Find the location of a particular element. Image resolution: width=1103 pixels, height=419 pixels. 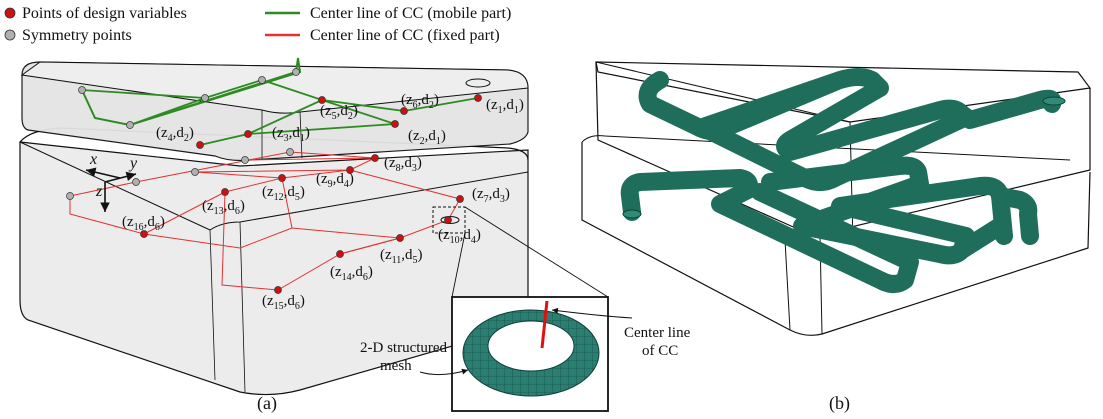

center-label-line2: of CC is located at coordinates (660, 351).